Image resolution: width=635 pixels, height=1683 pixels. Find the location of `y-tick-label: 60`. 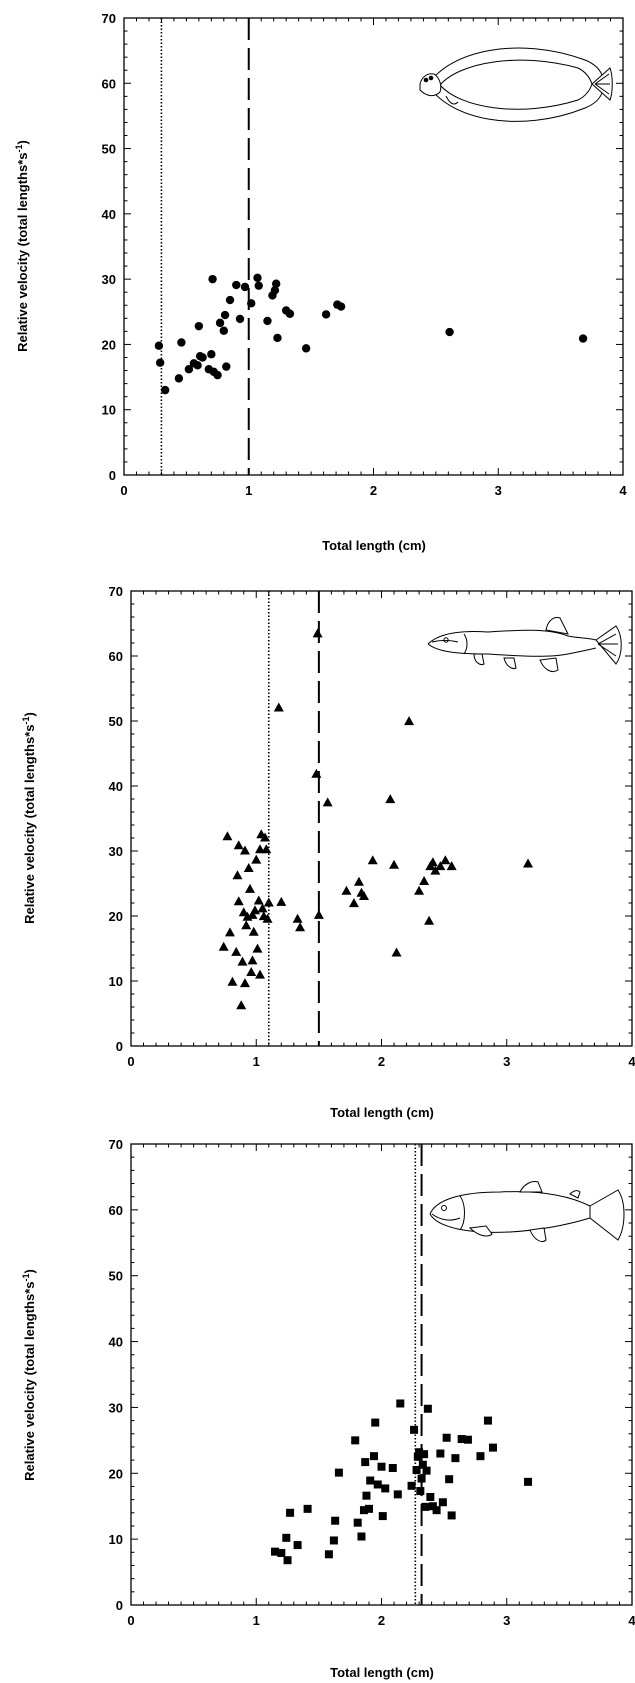

y-tick-label: 60 is located at coordinates (116, 656).